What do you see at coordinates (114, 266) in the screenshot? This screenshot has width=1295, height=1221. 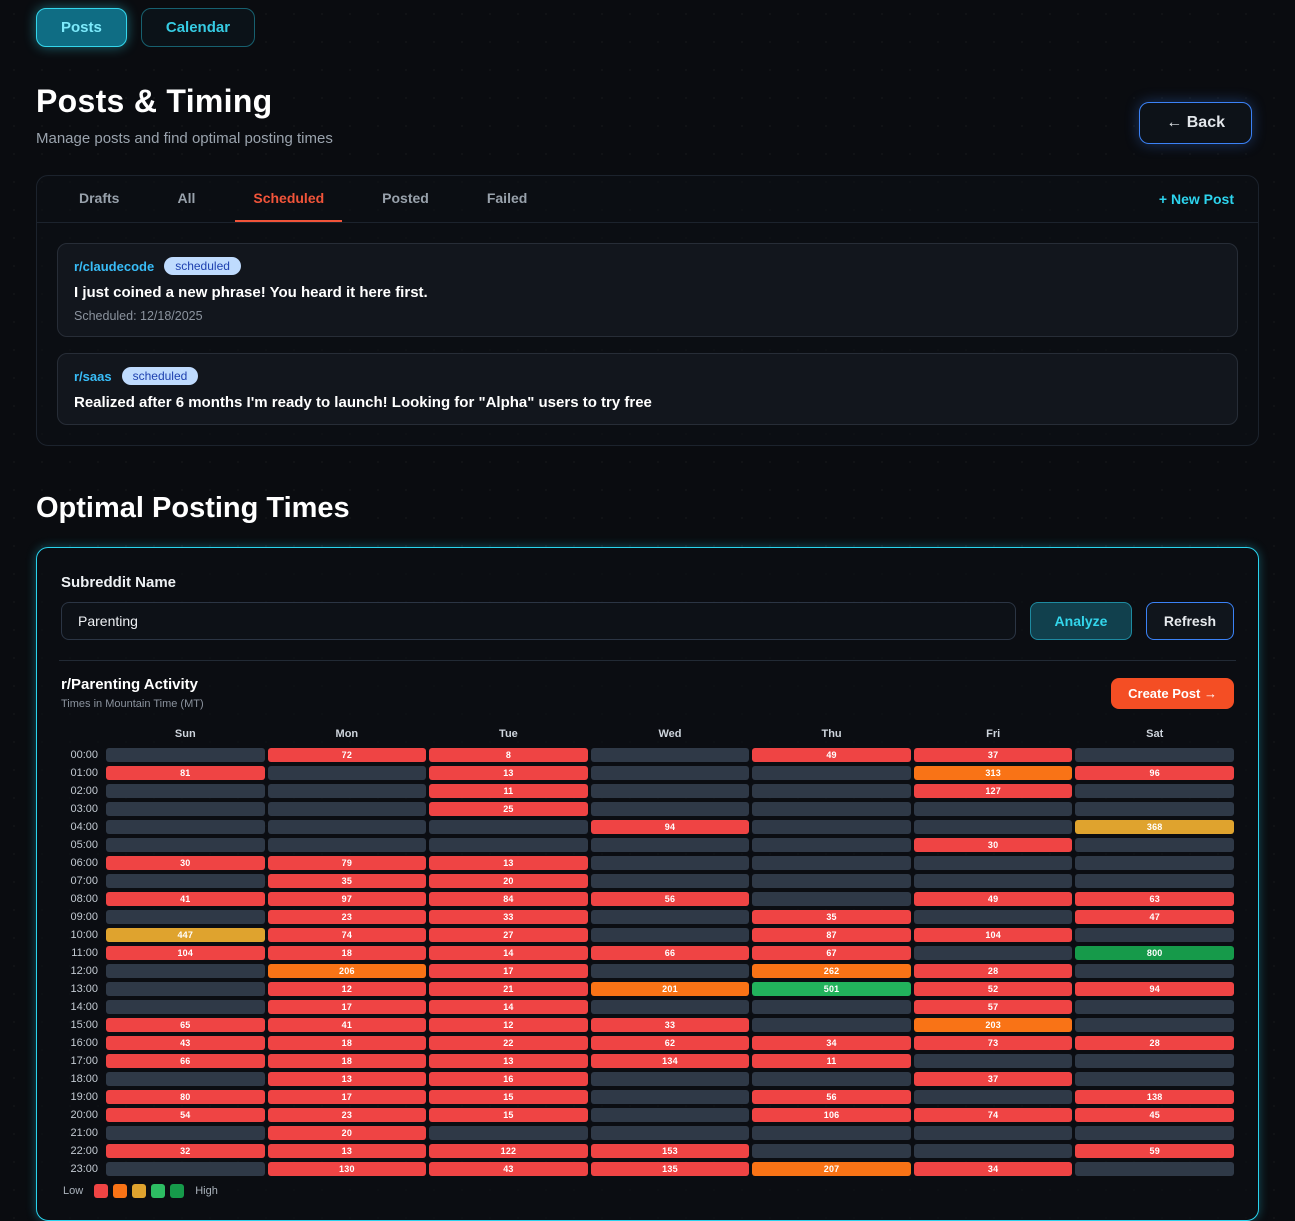 I see `post-subreddit: r/claudecode` at bounding box center [114, 266].